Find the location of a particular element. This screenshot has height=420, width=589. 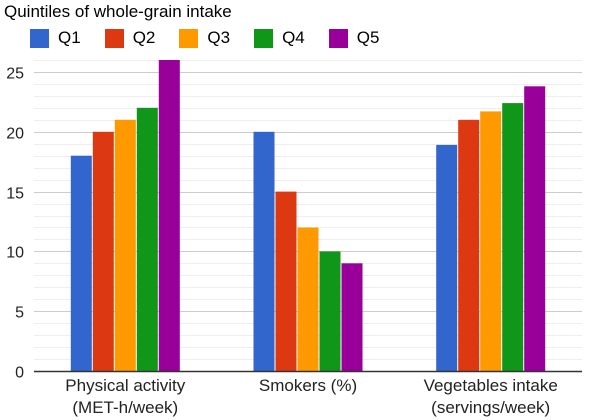

y-tick-label: 25 is located at coordinates (15, 74).